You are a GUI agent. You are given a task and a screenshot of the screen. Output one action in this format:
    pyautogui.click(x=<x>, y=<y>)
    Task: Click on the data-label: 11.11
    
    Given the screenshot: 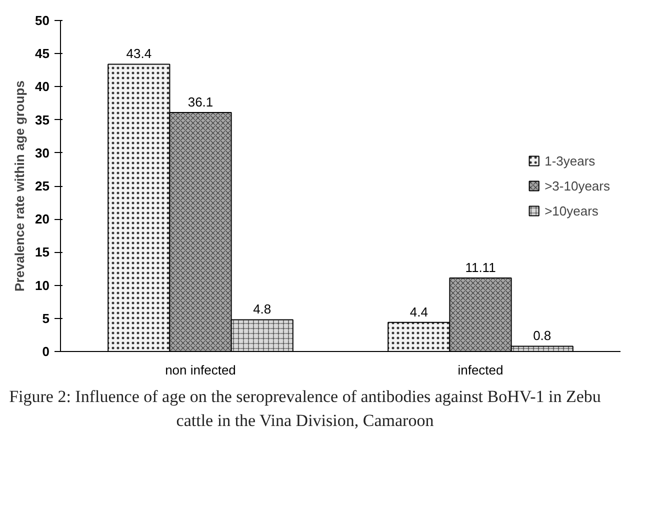 What is the action you would take?
    pyautogui.click(x=480, y=267)
    